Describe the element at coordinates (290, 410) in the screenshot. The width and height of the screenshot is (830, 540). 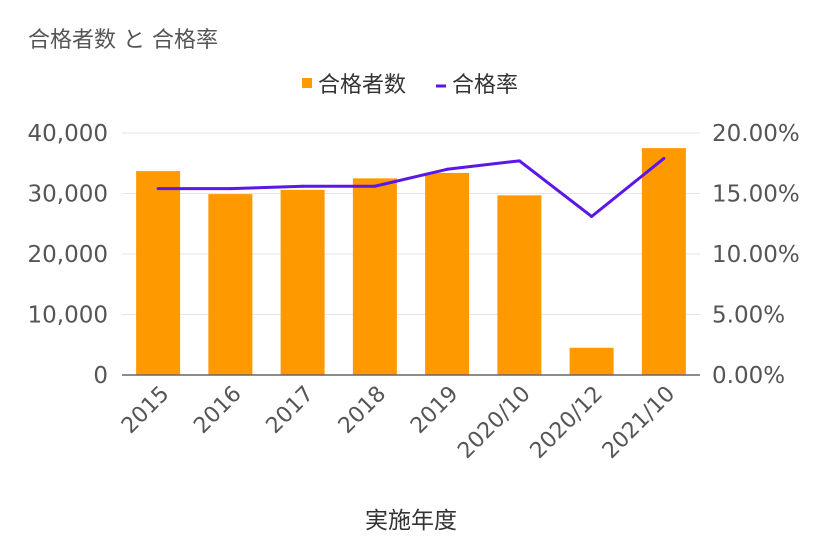
I see `x-tick-label: 2017` at that location.